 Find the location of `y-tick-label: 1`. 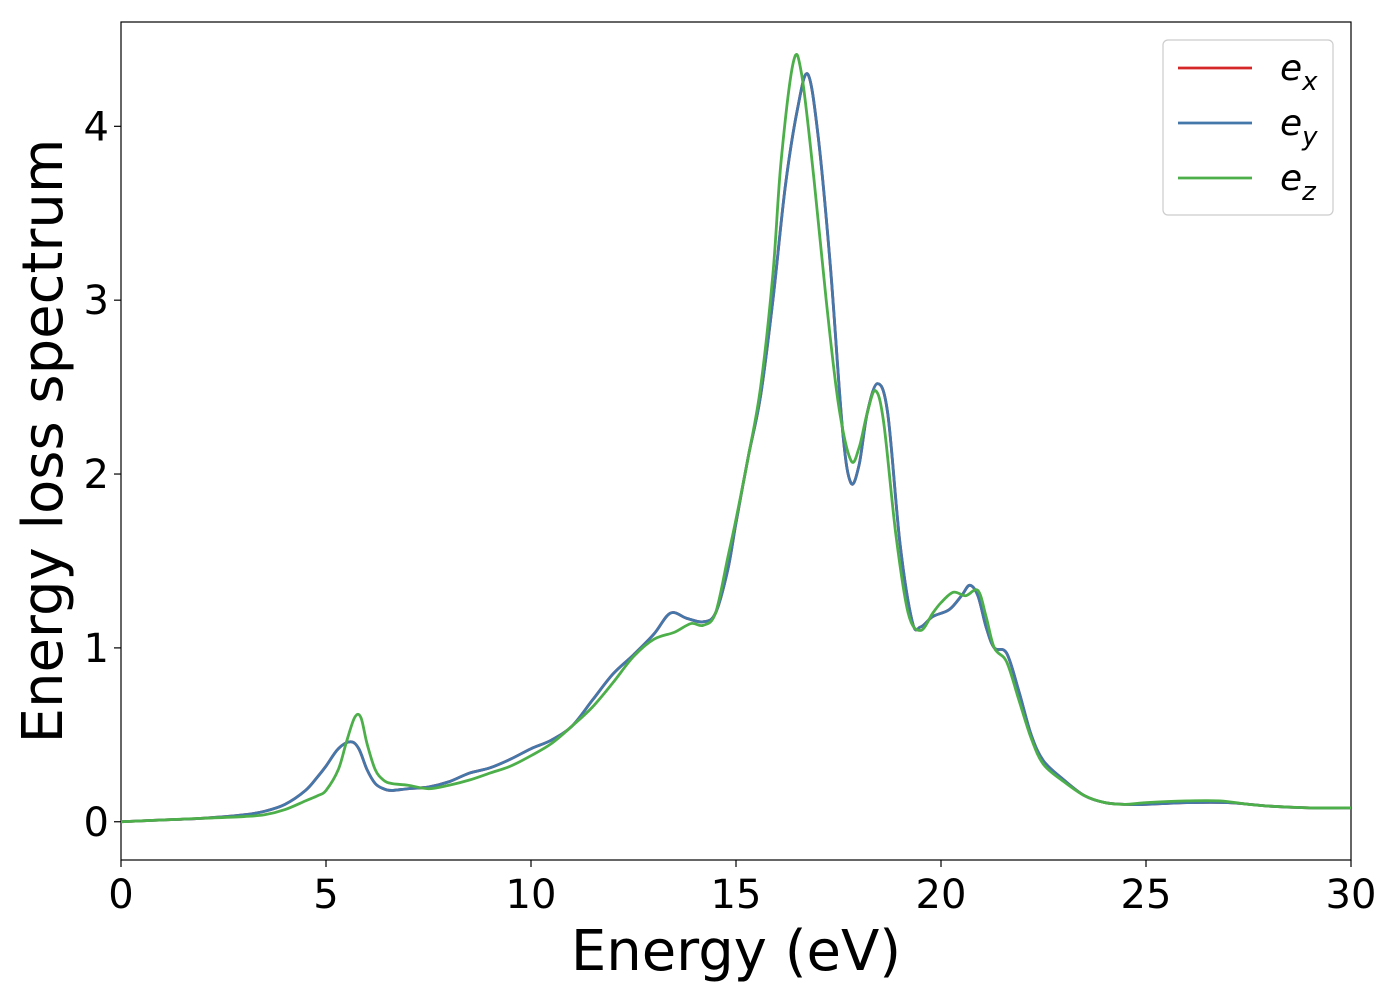

y-tick-label: 1 is located at coordinates (96, 649).